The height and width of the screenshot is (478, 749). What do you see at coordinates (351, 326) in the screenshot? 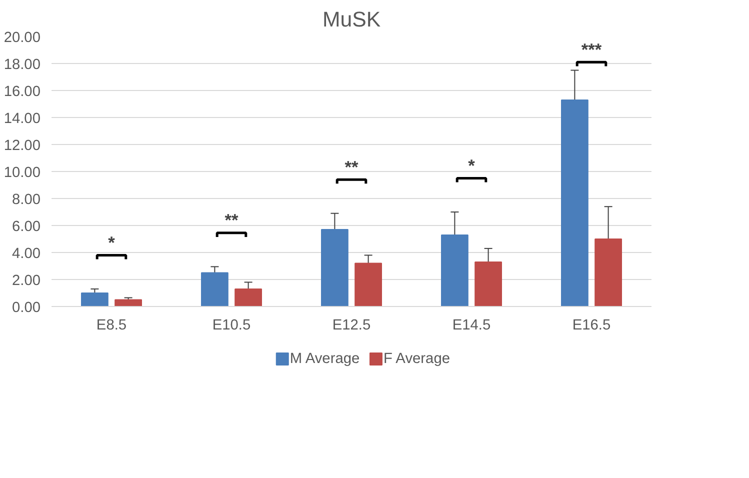
I see `x-tick-label: E12.5` at bounding box center [351, 326].